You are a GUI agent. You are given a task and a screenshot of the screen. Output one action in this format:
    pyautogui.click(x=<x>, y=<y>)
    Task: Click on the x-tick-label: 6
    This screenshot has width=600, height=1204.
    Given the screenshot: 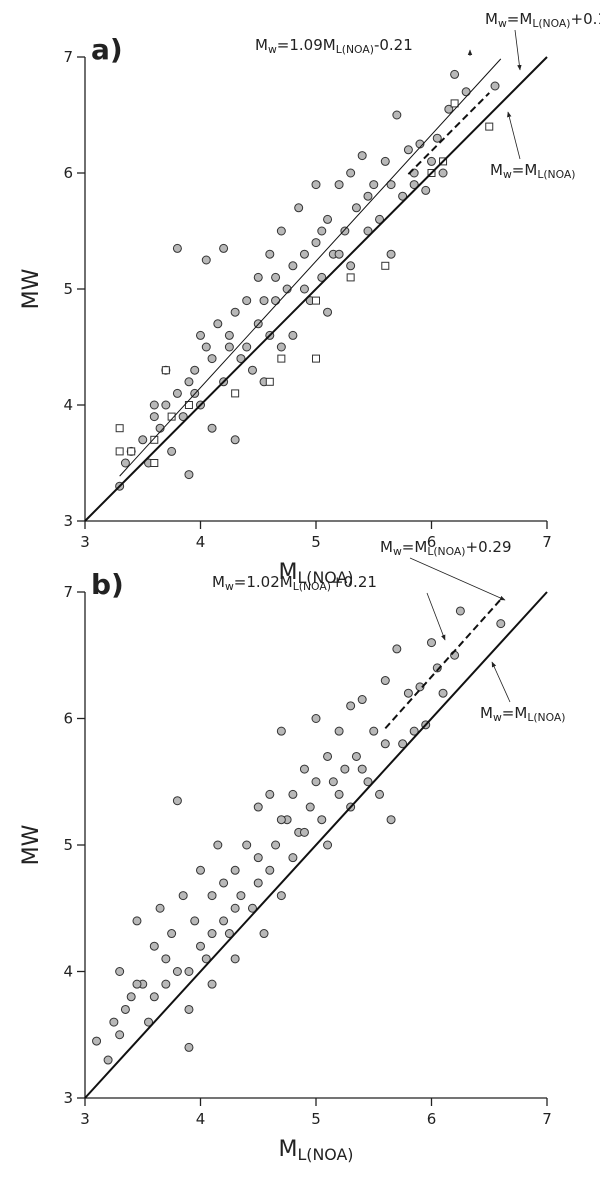 What is the action you would take?
    pyautogui.click(x=432, y=1119)
    